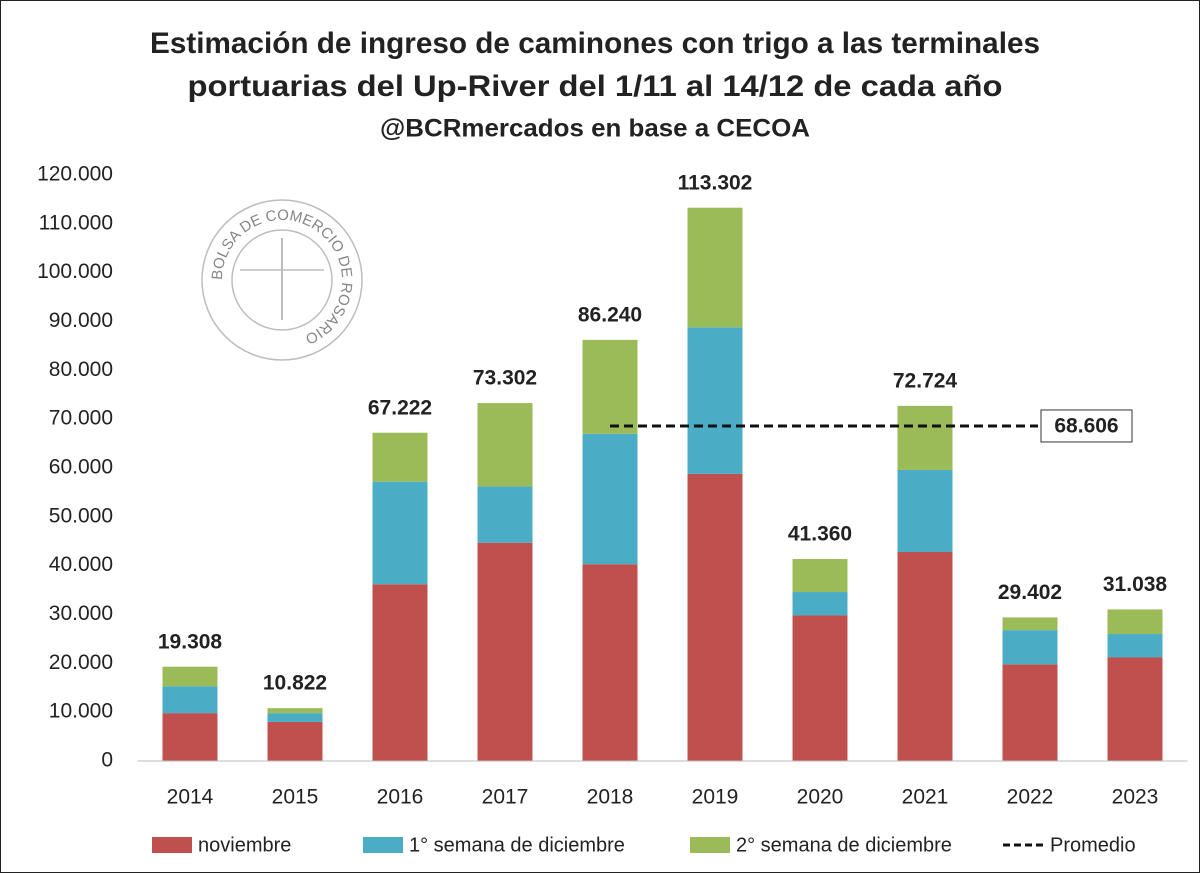  What do you see at coordinates (517, 845) in the screenshot?
I see `legend-label: 1° semana de diciembre` at bounding box center [517, 845].